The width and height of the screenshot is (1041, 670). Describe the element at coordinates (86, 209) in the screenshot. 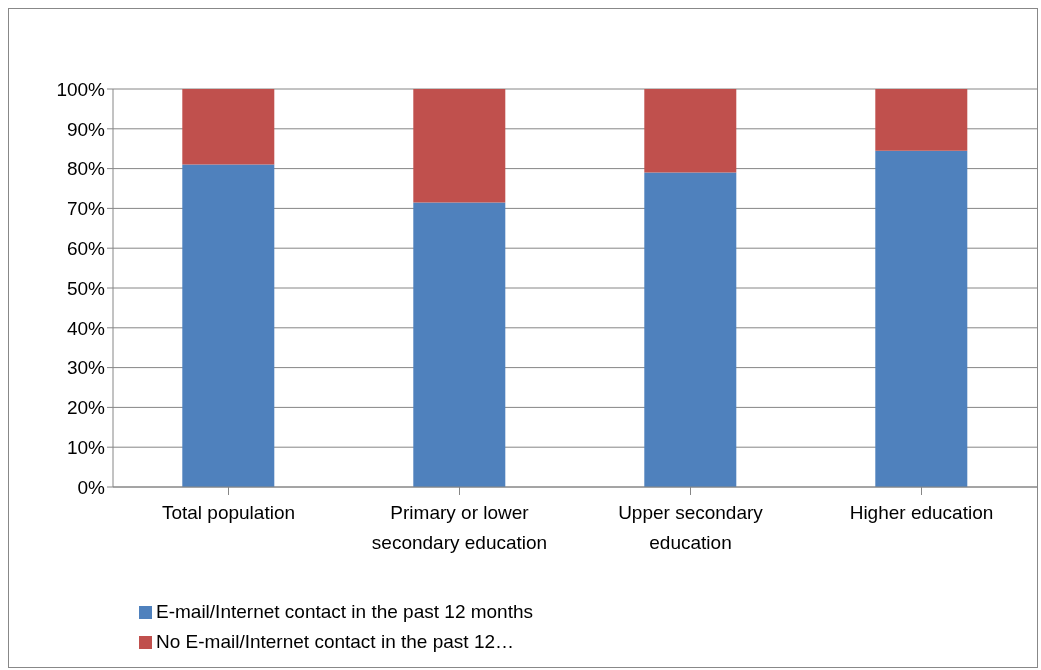

I see `y-tick-label: 70%` at that location.